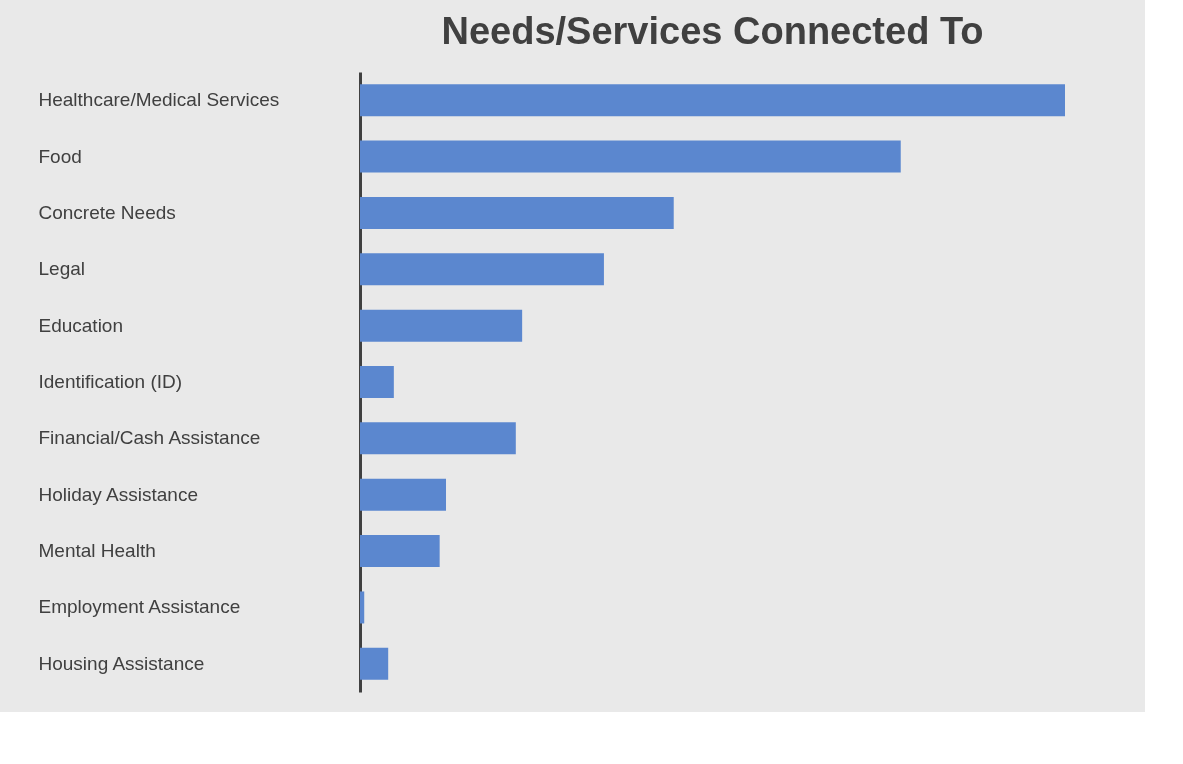  What do you see at coordinates (107, 212) in the screenshot?
I see `y-tick-label: Concrete Needs` at bounding box center [107, 212].